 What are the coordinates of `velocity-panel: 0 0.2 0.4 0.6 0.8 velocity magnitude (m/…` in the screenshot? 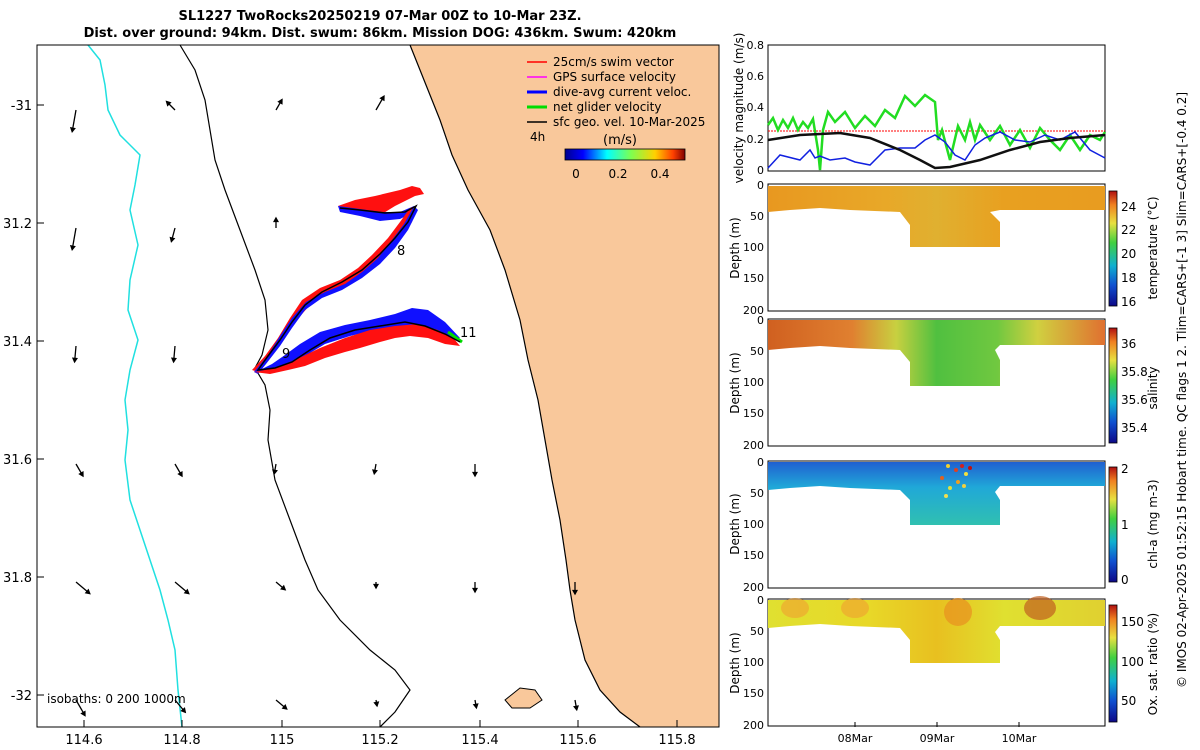 It's located at (919, 108).